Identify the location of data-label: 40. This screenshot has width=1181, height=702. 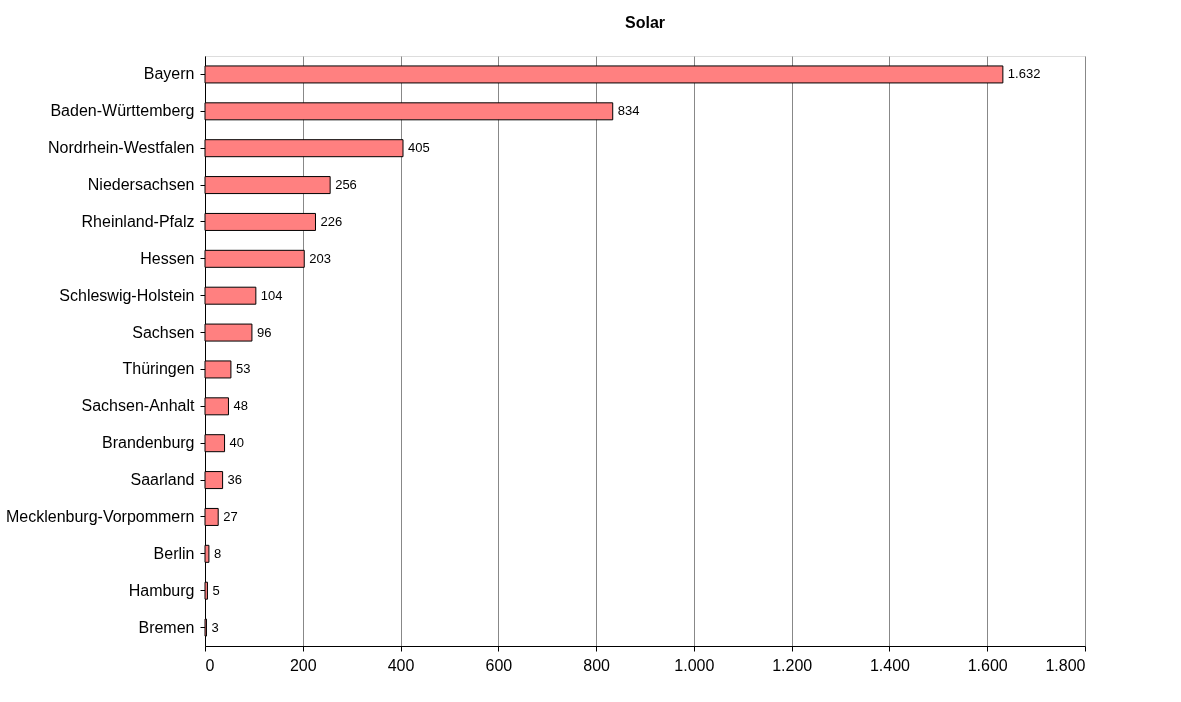
(237, 443).